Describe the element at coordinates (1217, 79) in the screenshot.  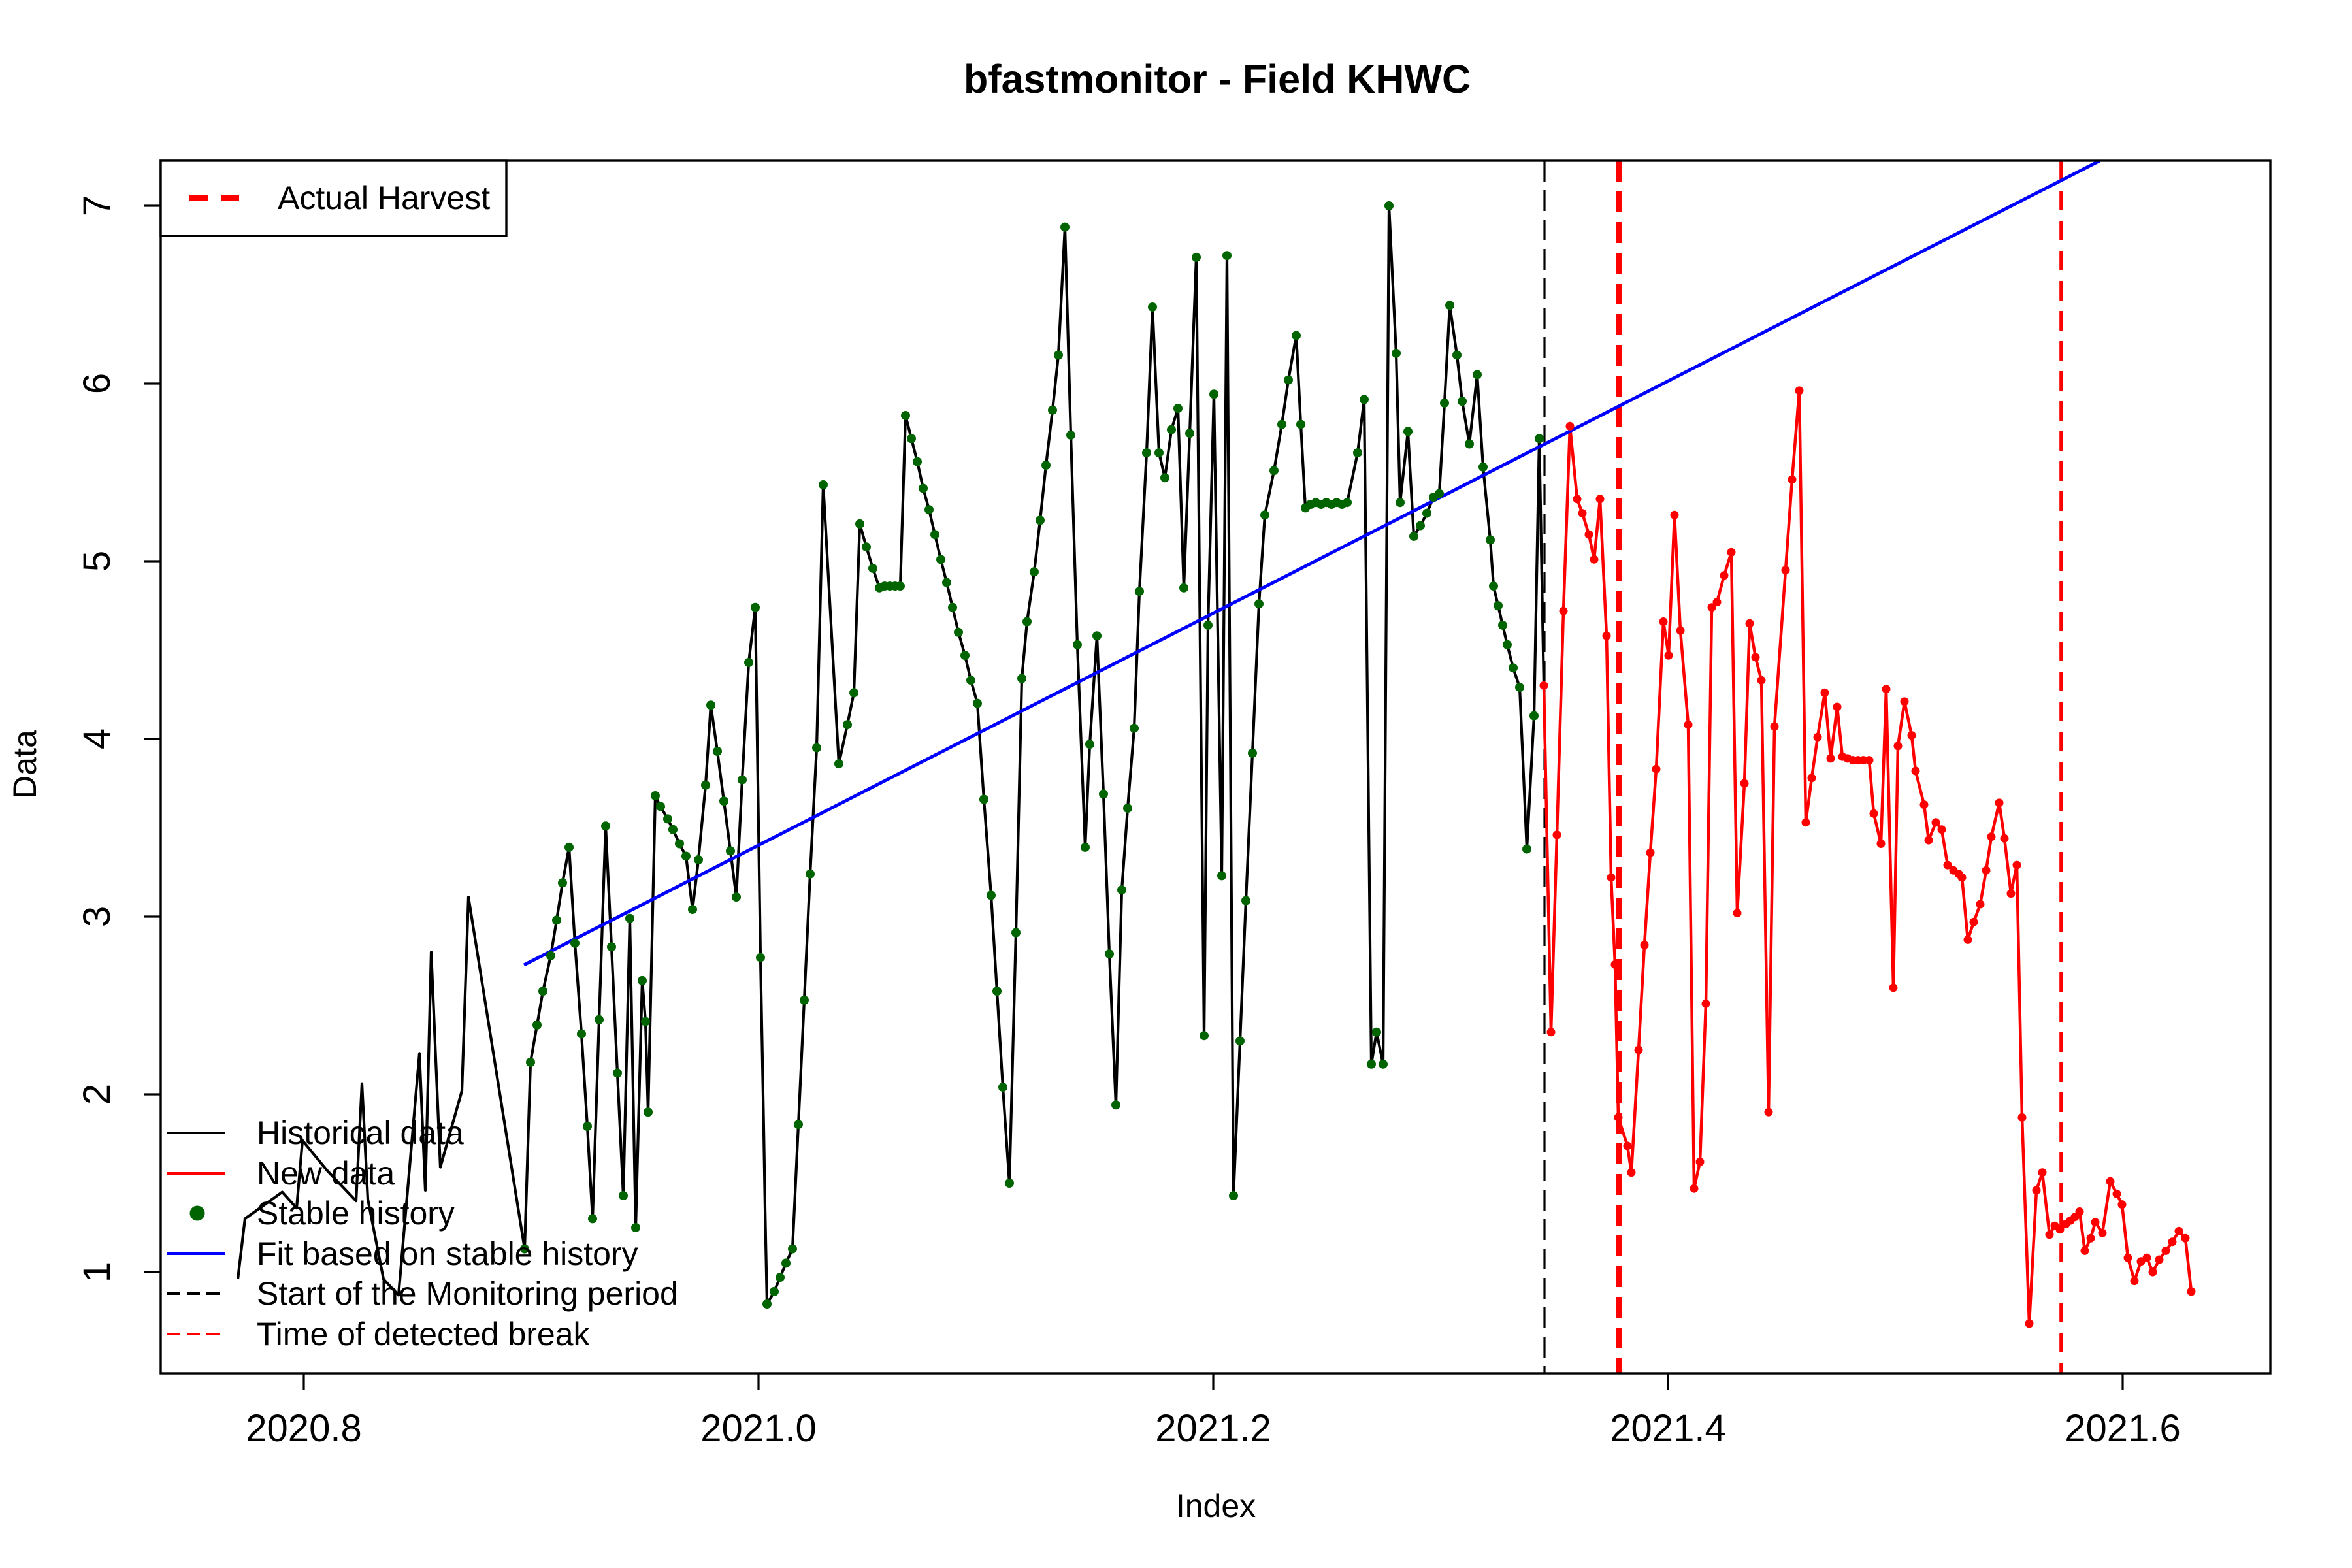
I see `svg-text: bfastmonitor - Field KHWC` at that location.